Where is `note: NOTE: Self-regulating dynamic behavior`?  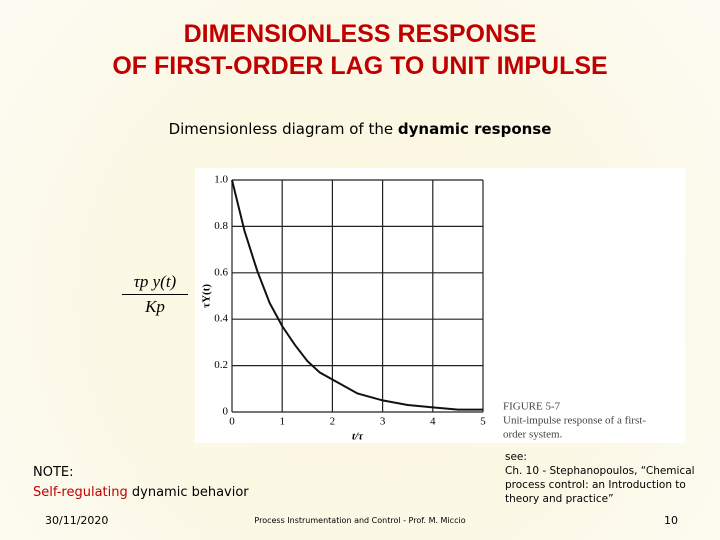
note: NOTE: Self-regulating dynamic behavior is located at coordinates (141, 483).